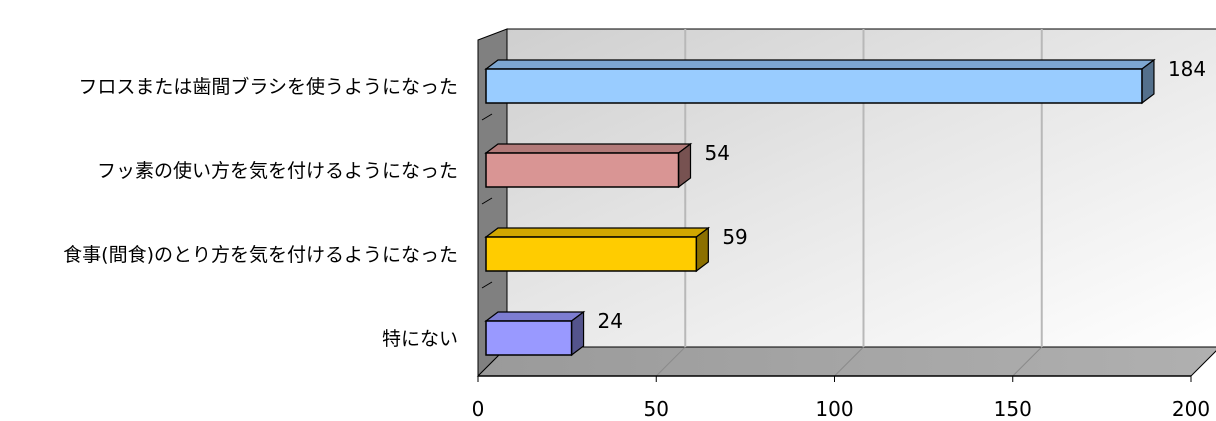  Describe the element at coordinates (260, 255) in the screenshot. I see `category-label: 食事(間食)のとり方を気を付けるようになった` at that location.